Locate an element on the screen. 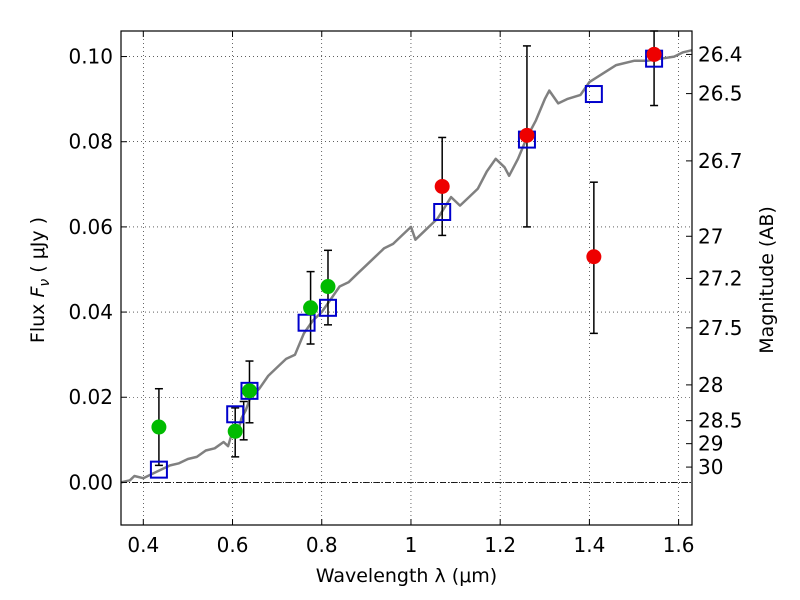 This screenshot has width=800, height=600. y2-tick-label: 29 is located at coordinates (710, 444).